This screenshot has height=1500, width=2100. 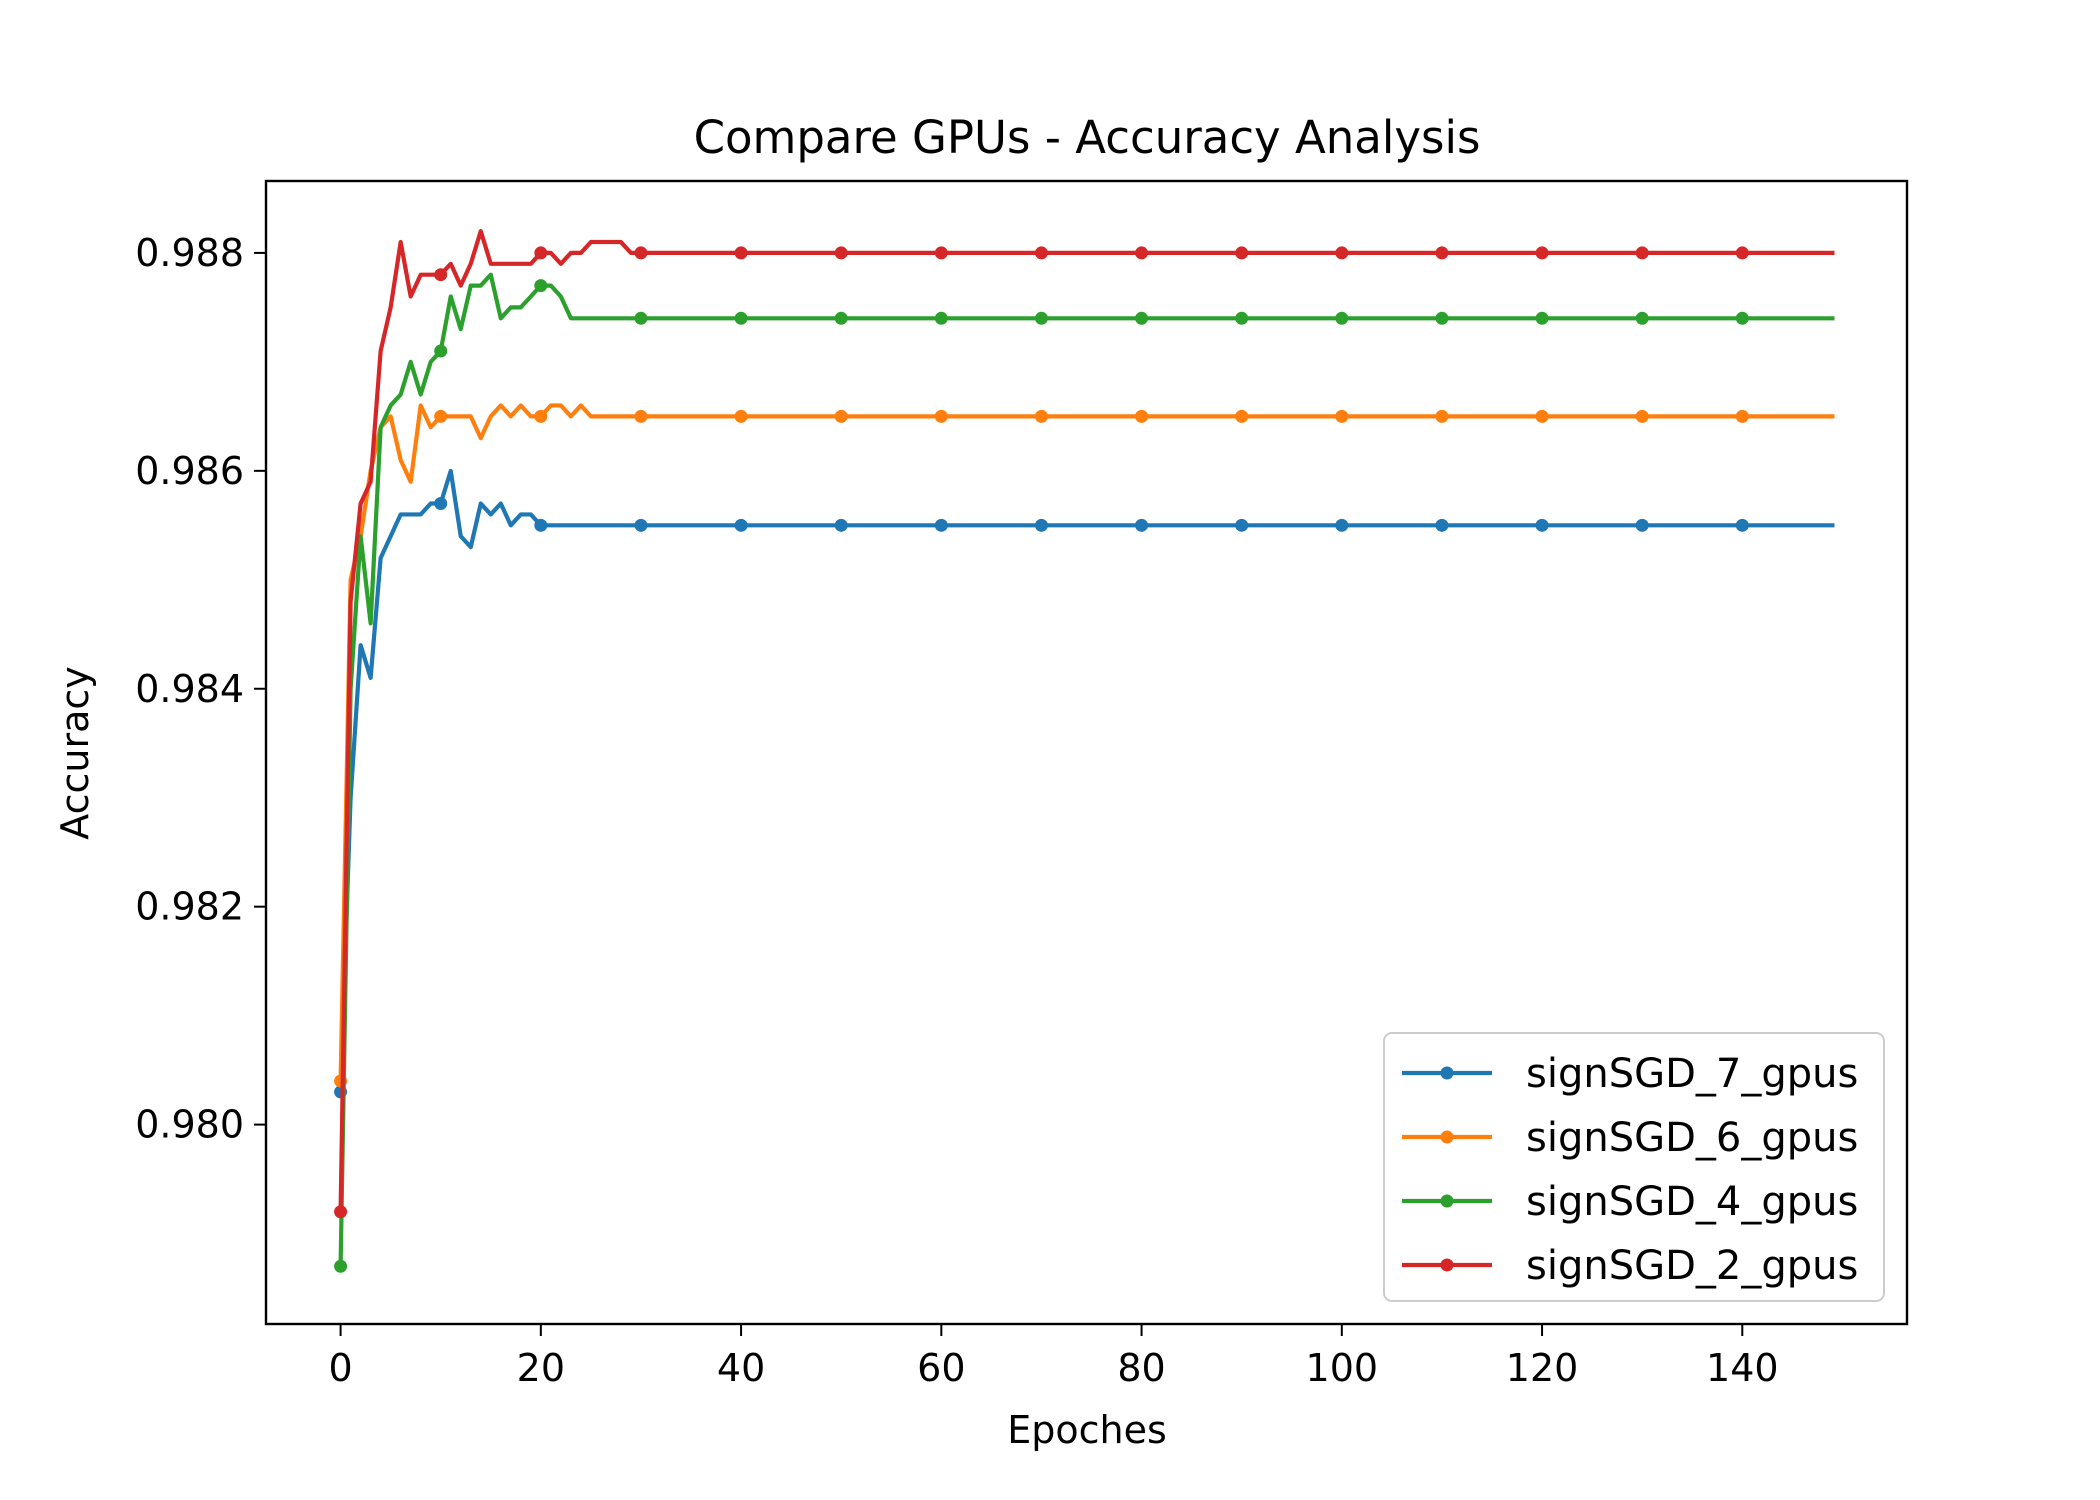 I want to click on y-tick-label: 0.986, so click(x=189, y=471).